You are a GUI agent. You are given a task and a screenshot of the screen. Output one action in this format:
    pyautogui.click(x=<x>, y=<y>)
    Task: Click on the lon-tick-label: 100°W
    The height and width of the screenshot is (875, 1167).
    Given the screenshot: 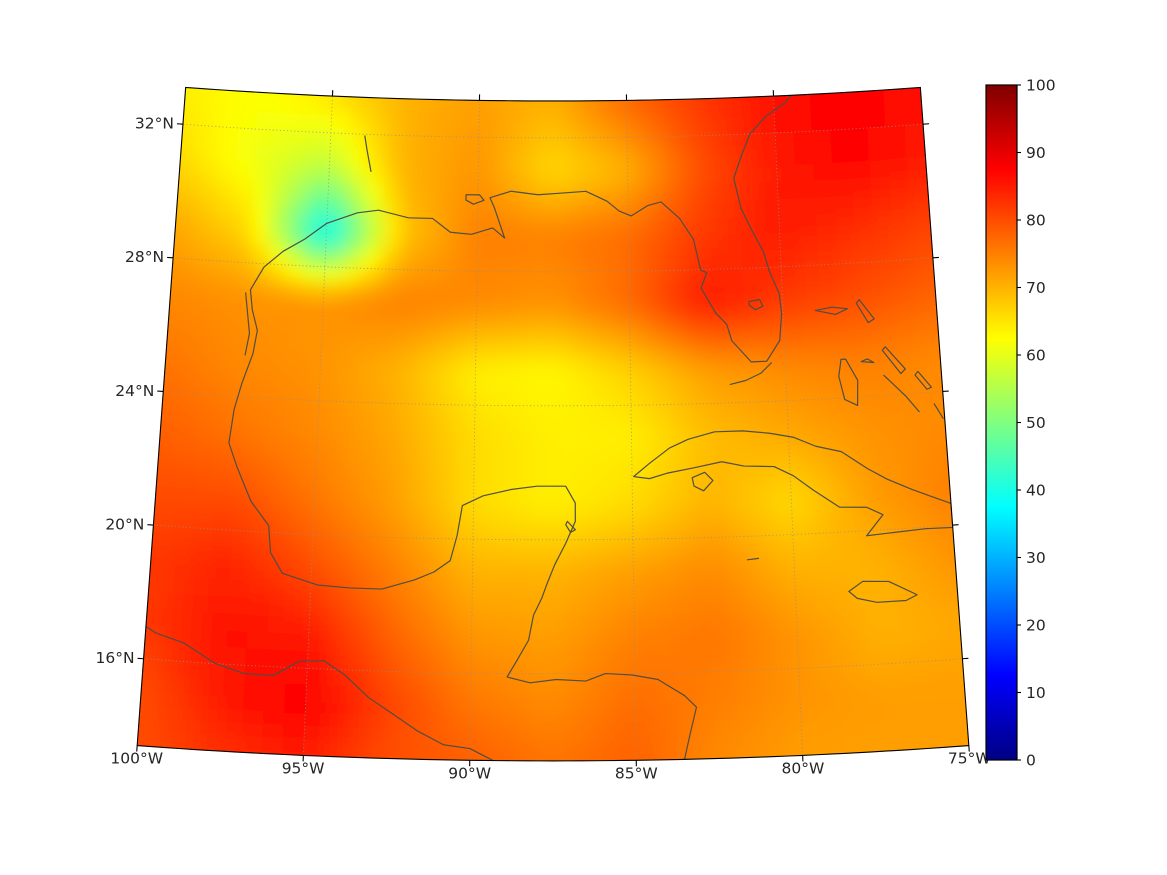 What is the action you would take?
    pyautogui.click(x=136, y=759)
    